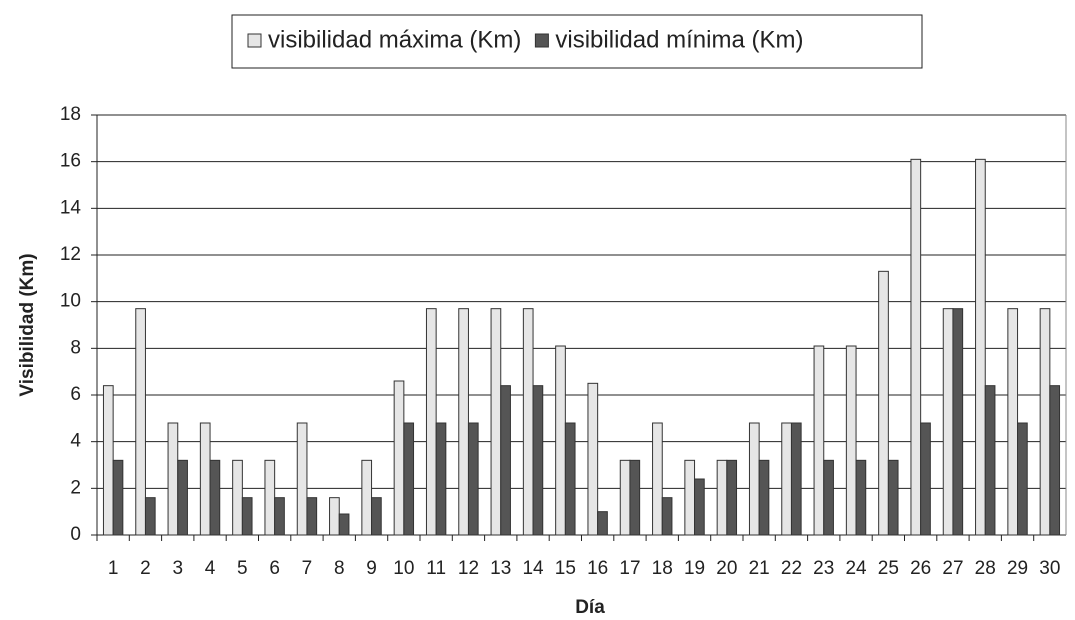 The width and height of the screenshot is (1075, 620). Describe the element at coordinates (242, 568) in the screenshot. I see `x-tick-label: 5` at that location.